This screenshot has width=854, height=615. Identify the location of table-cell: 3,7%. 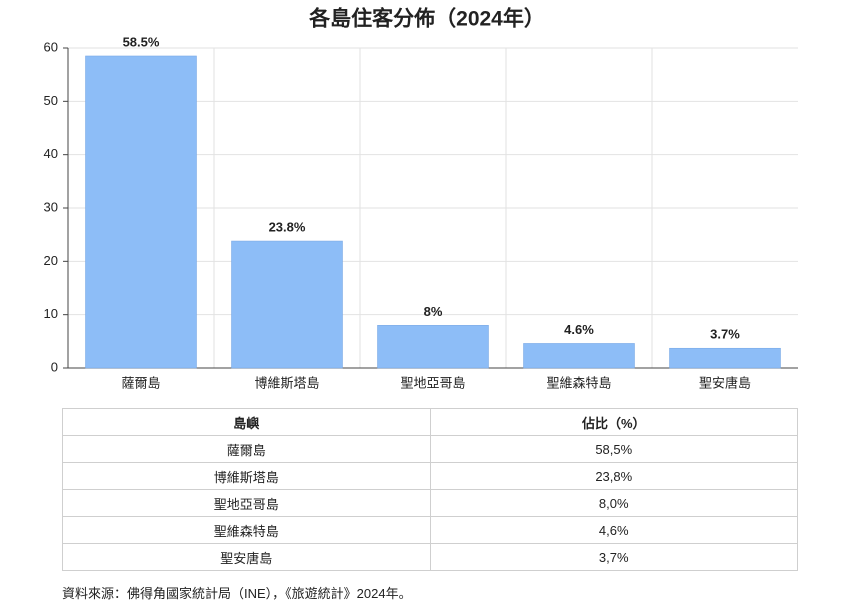
(613, 557).